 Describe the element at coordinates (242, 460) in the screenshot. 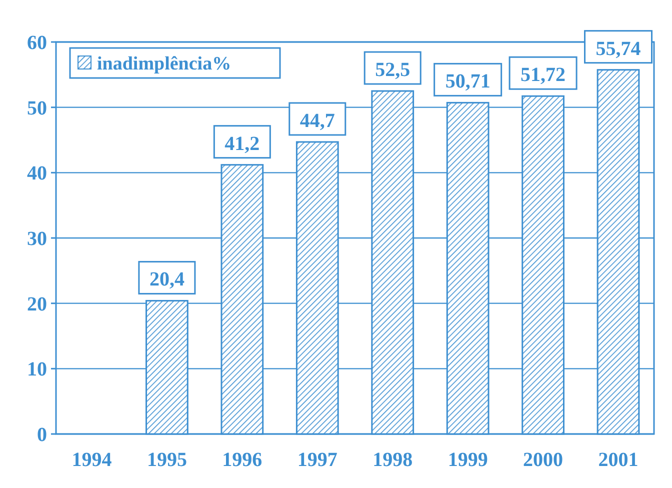

I see `x-tick-label: 1996` at that location.